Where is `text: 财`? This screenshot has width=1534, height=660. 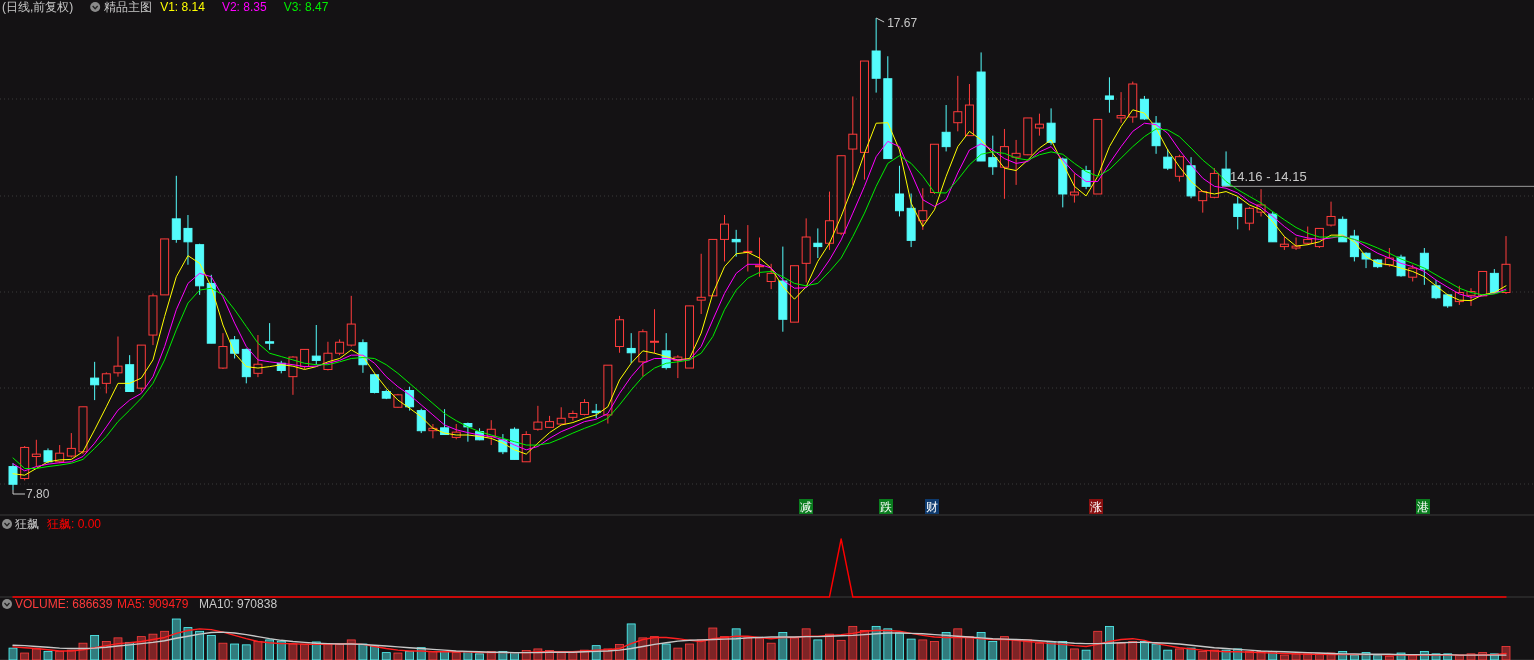
text: 财 is located at coordinates (932, 507).